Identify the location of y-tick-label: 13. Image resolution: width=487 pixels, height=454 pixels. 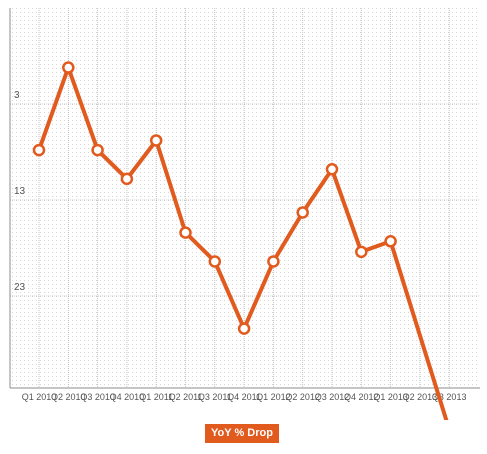
(20, 191).